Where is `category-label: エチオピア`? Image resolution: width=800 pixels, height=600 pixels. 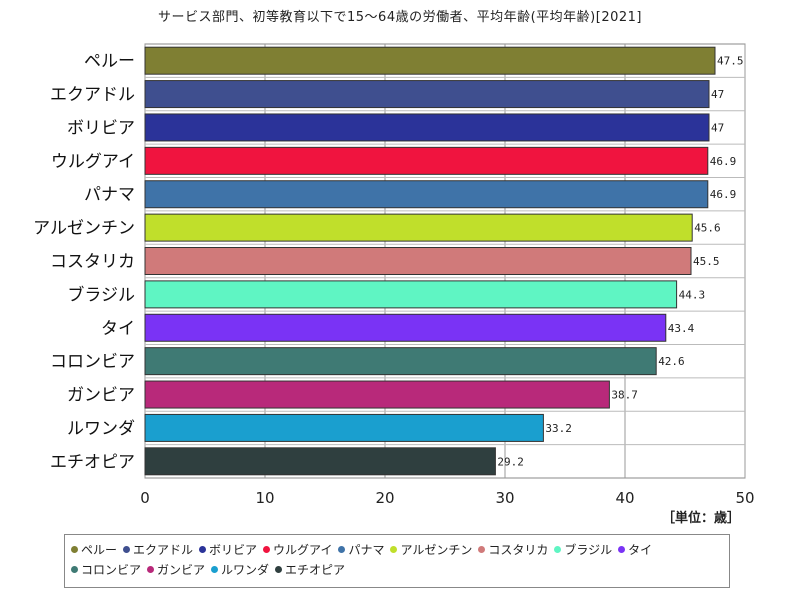
category-label: エチオピア is located at coordinates (92, 462).